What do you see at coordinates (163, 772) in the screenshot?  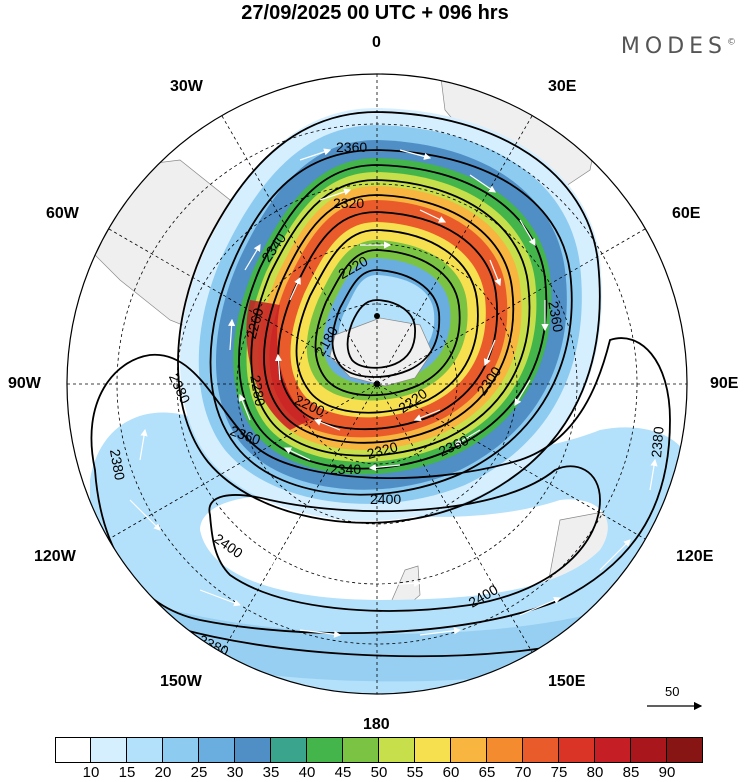 I see `colorbar-tick-label: 20` at bounding box center [163, 772].